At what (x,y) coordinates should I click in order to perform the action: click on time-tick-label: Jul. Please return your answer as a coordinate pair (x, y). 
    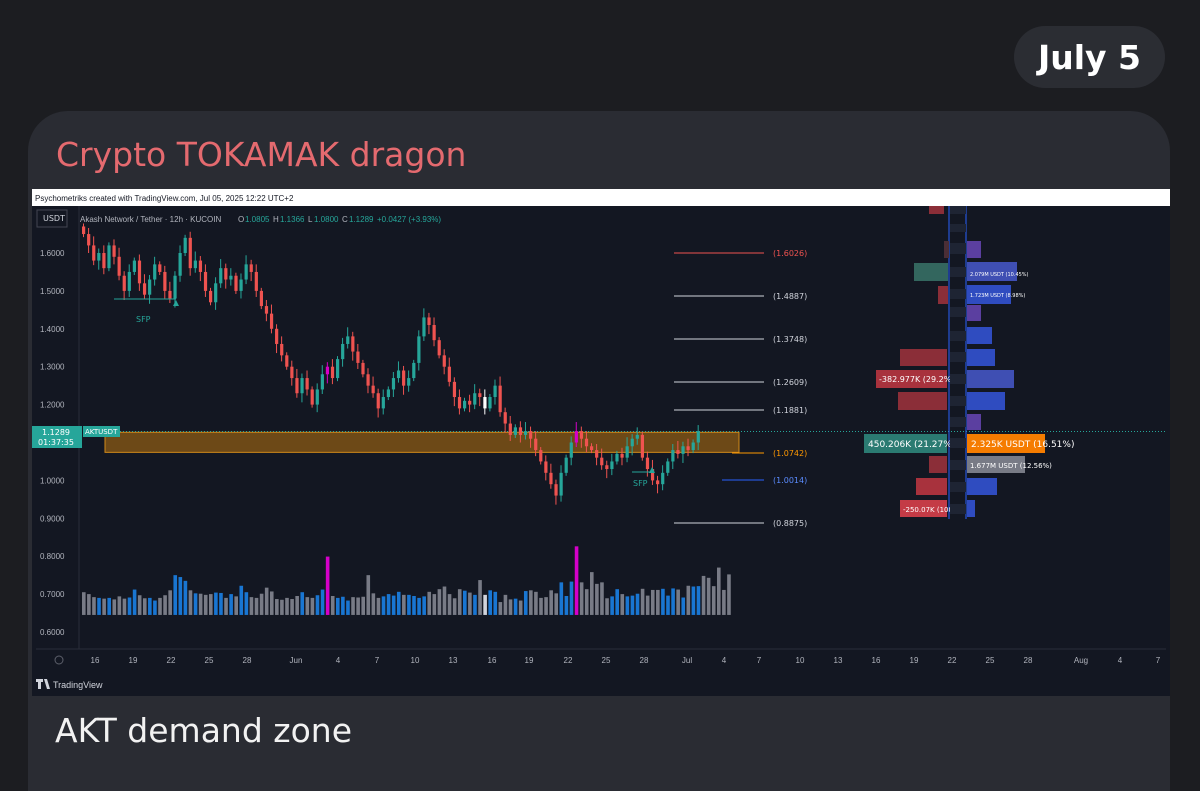
    Looking at the image, I should click on (687, 660).